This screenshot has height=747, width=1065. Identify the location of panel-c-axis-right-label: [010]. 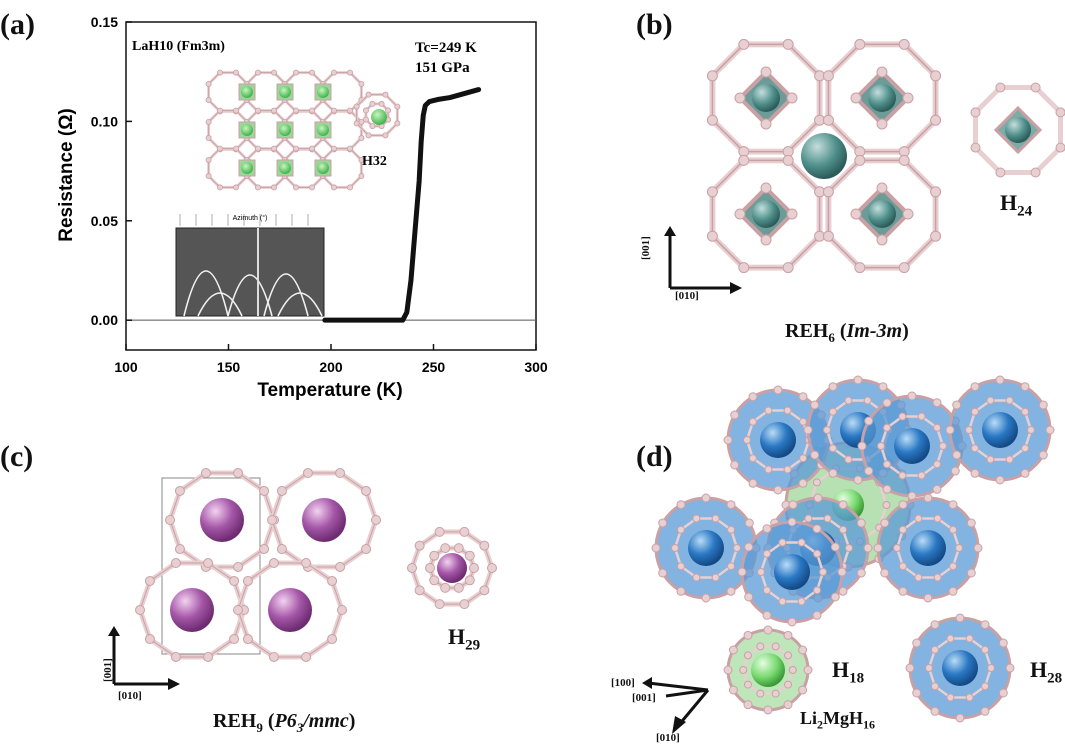
(130, 696).